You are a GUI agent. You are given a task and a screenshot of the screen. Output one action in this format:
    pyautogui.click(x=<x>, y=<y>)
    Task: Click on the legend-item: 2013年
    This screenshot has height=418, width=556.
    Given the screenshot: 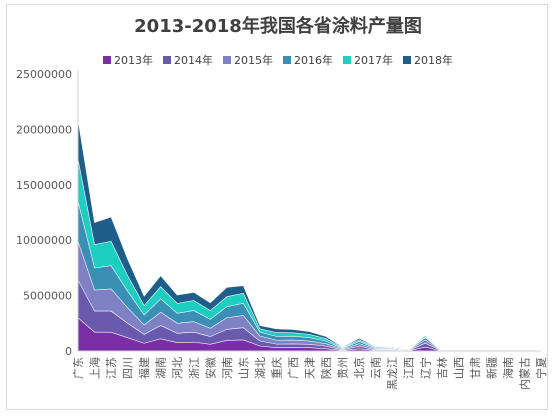 What is the action you would take?
    pyautogui.click(x=128, y=60)
    